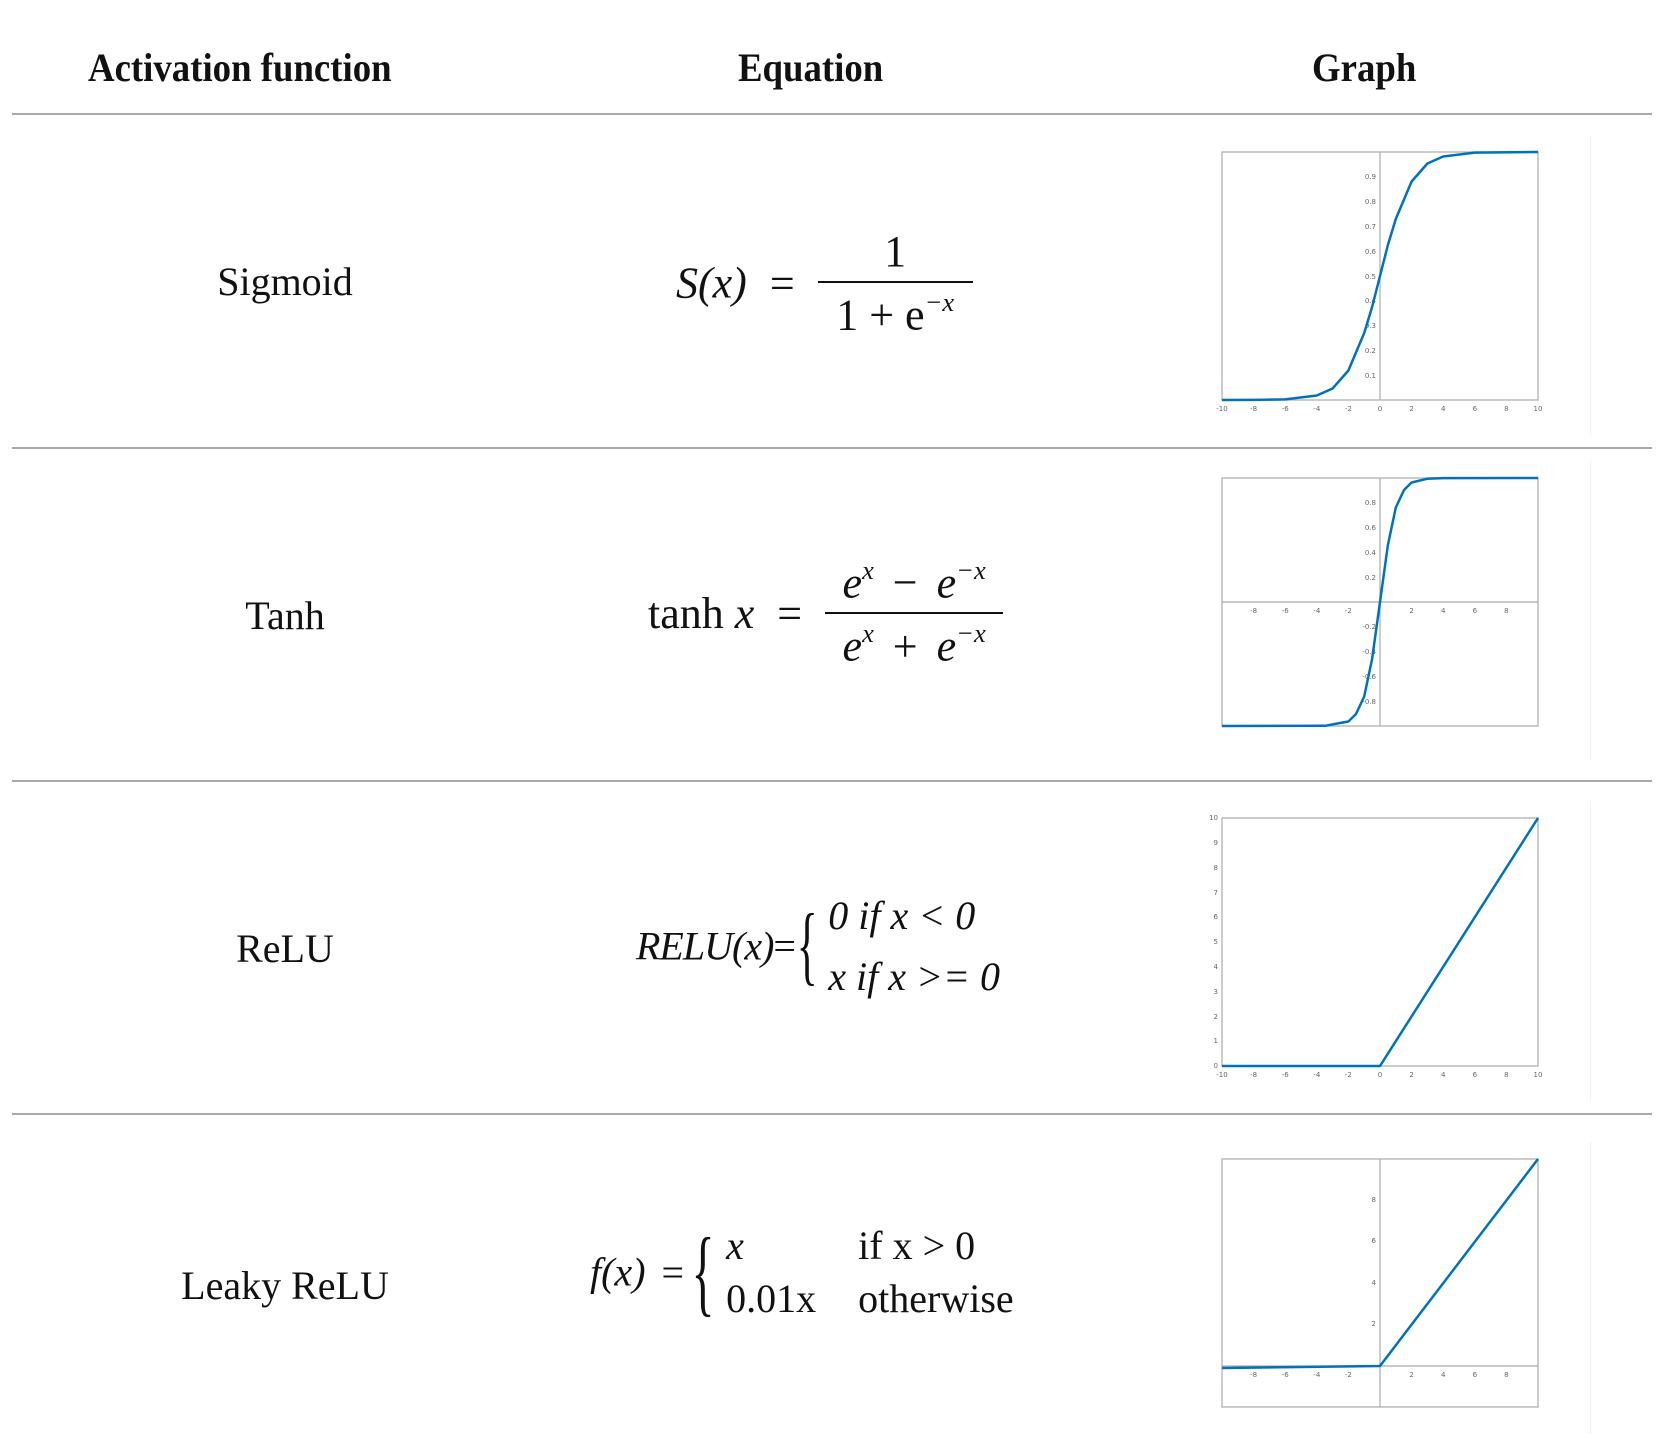 The image size is (1662, 1434). I want to click on svg-text: 0.7, so click(1370, 227).